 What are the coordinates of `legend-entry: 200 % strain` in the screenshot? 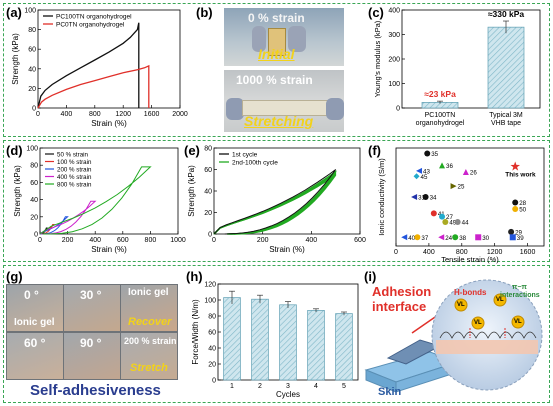 It's located at (74, 170).